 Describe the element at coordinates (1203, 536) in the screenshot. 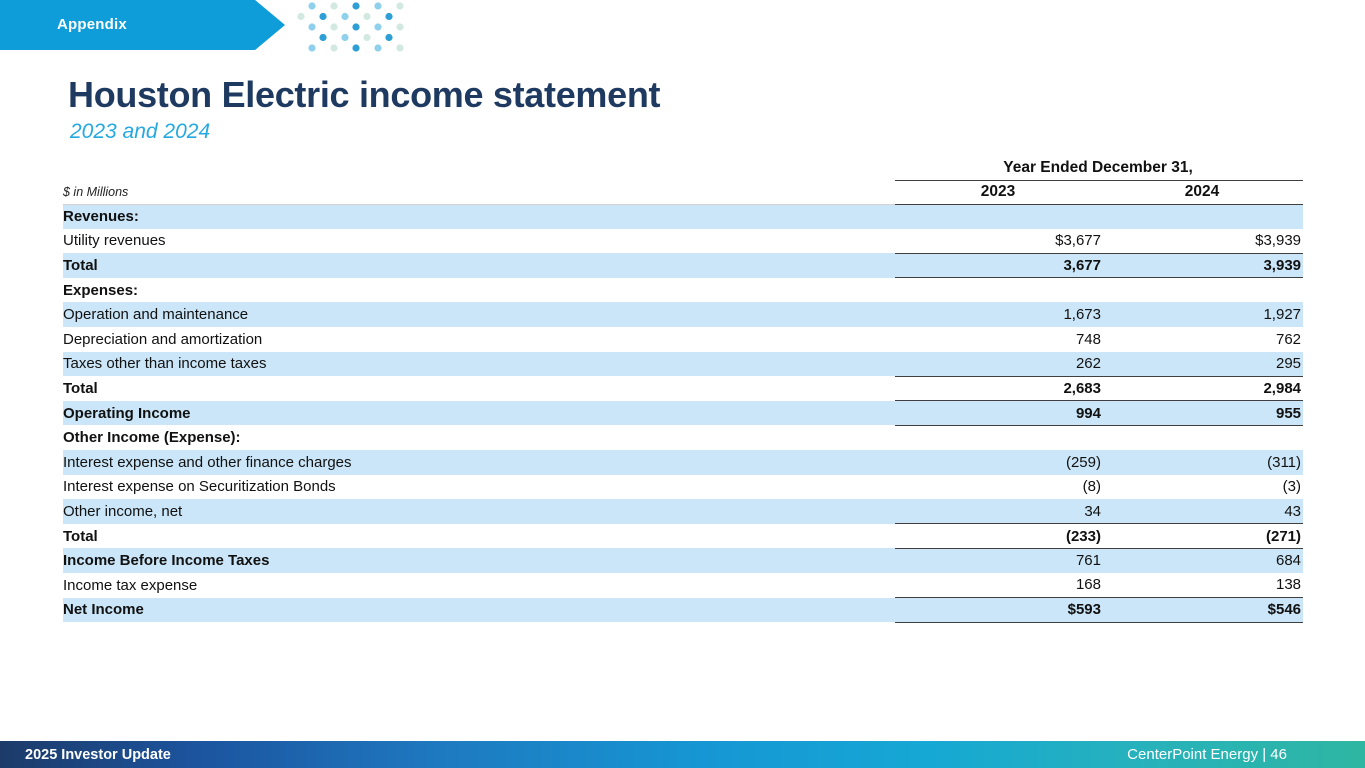

I see `value-2024: (271)` at that location.